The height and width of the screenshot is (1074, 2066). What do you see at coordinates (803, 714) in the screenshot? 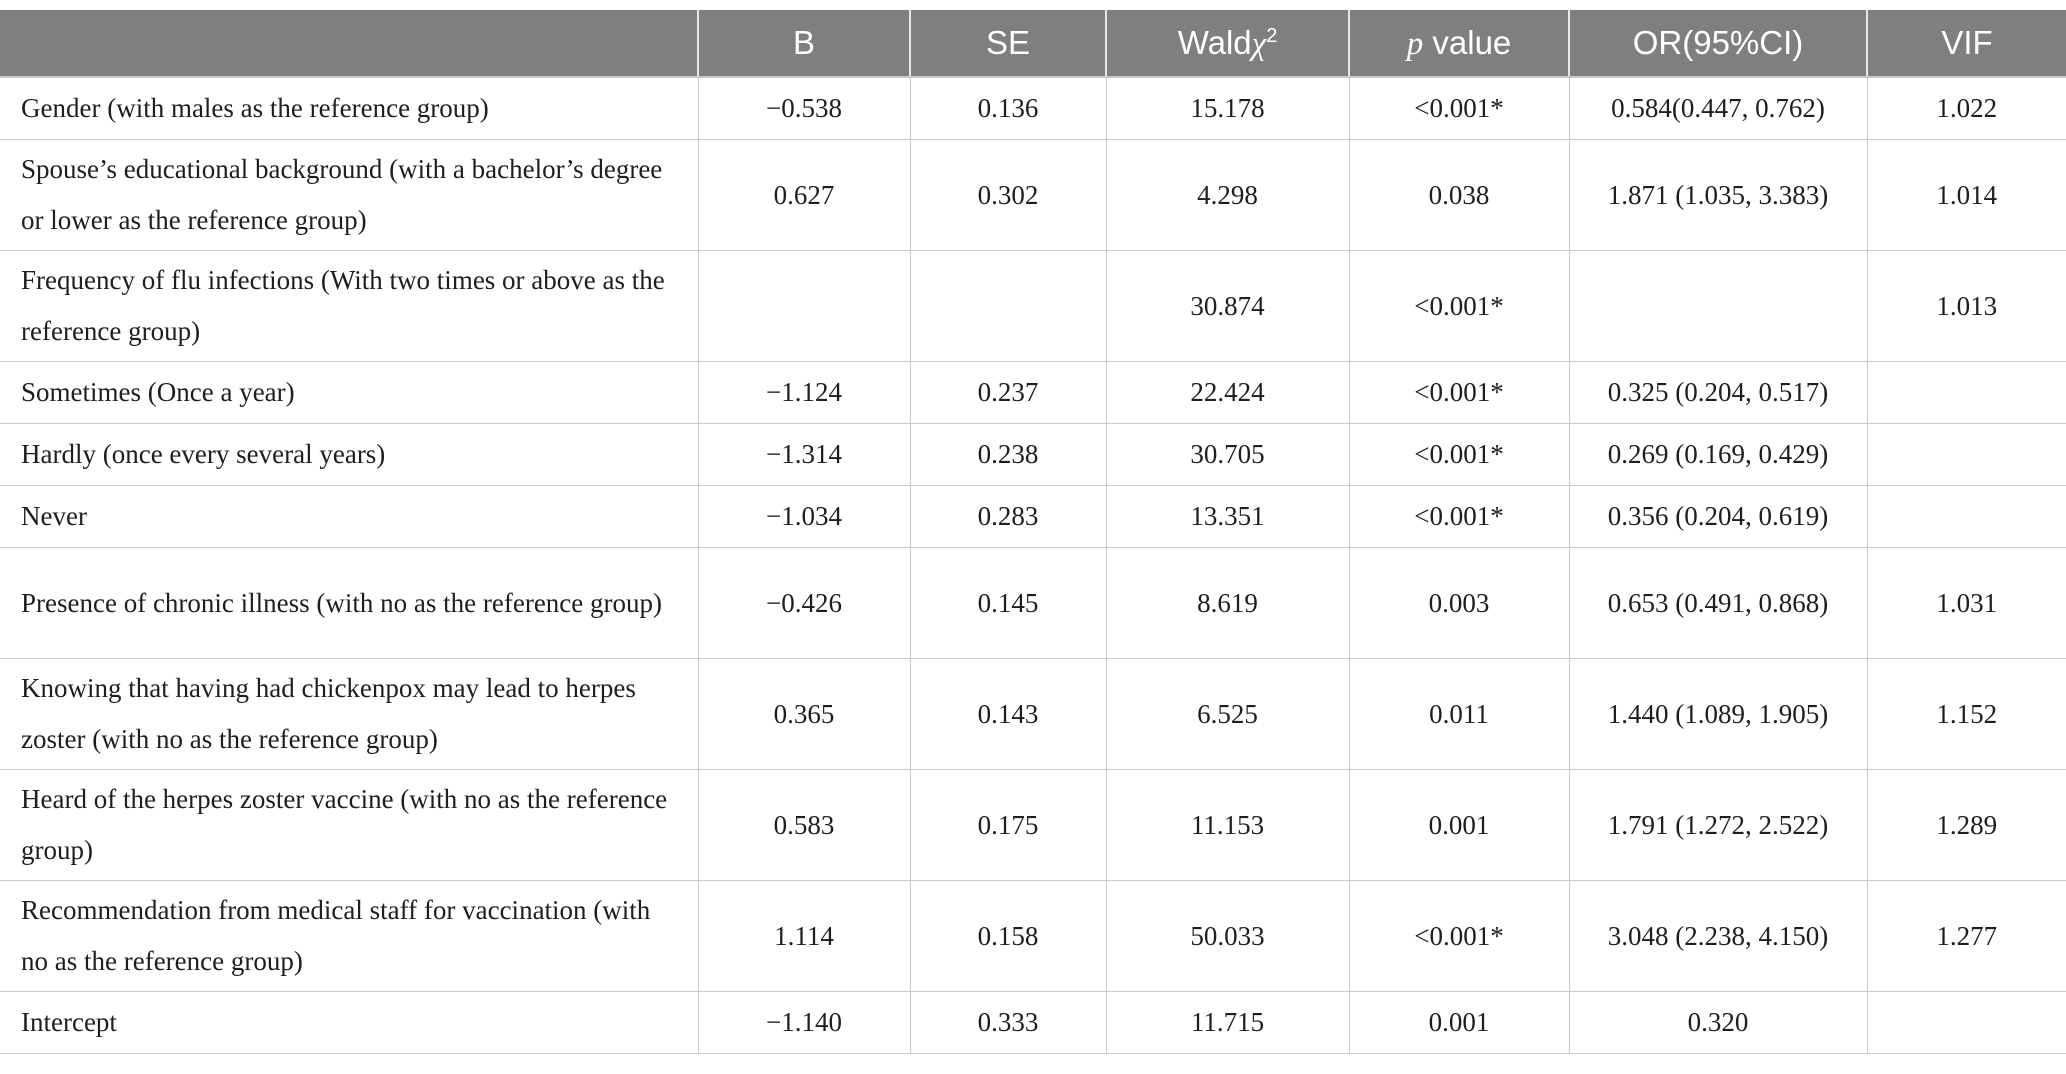
I see `cell-b-value: 0.365` at bounding box center [803, 714].